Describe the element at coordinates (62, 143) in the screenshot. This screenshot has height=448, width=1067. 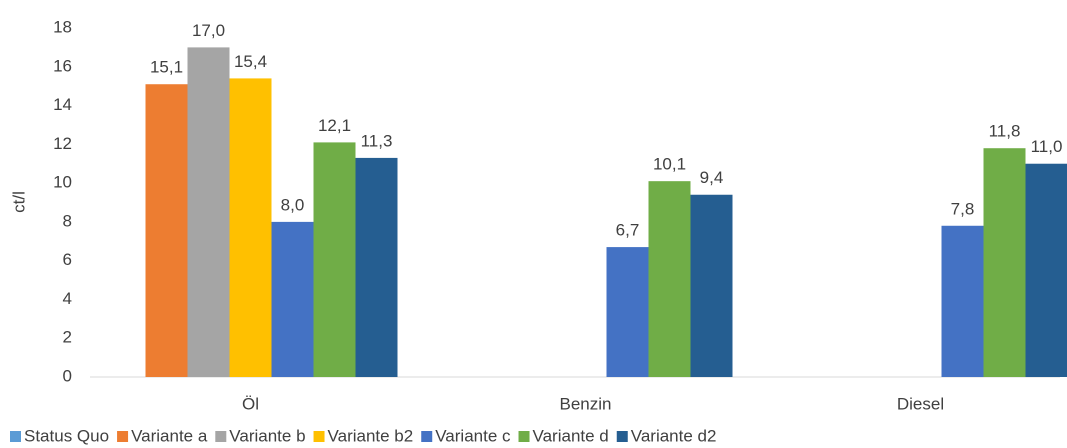
I see `y-tick-label: 12` at that location.